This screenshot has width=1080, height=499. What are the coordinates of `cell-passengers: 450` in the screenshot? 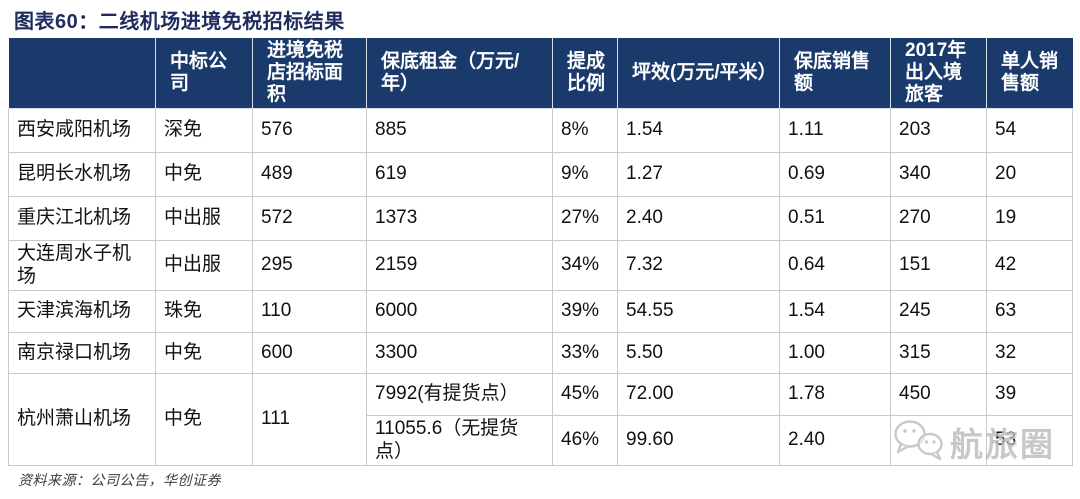 It's located at (938, 395).